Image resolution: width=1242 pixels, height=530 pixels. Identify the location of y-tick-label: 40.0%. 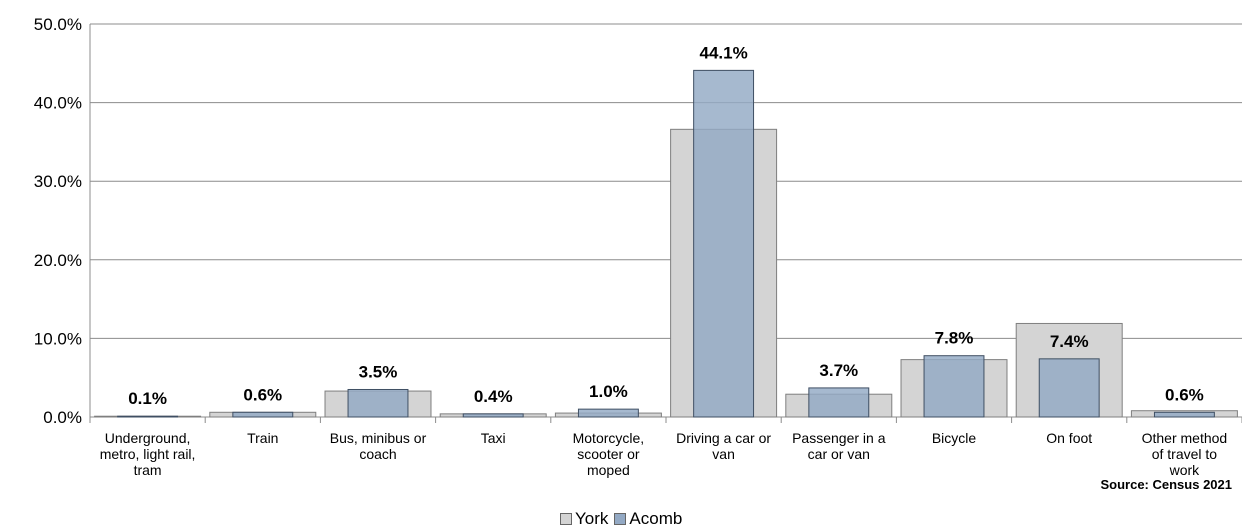
(58, 103).